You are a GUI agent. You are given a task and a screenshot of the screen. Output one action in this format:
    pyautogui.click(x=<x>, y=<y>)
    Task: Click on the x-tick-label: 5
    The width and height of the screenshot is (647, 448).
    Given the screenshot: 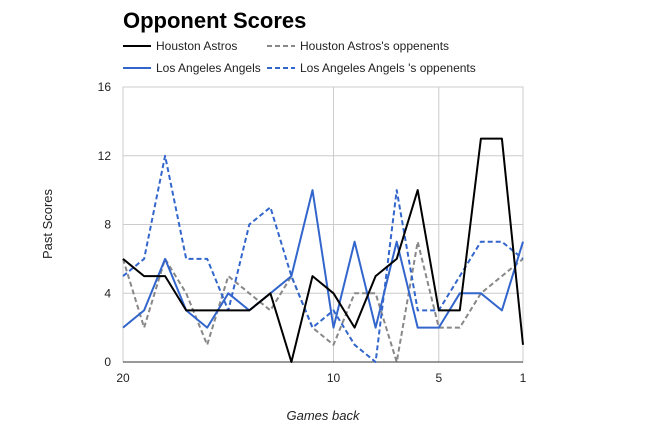 What is the action you would take?
    pyautogui.click(x=438, y=378)
    